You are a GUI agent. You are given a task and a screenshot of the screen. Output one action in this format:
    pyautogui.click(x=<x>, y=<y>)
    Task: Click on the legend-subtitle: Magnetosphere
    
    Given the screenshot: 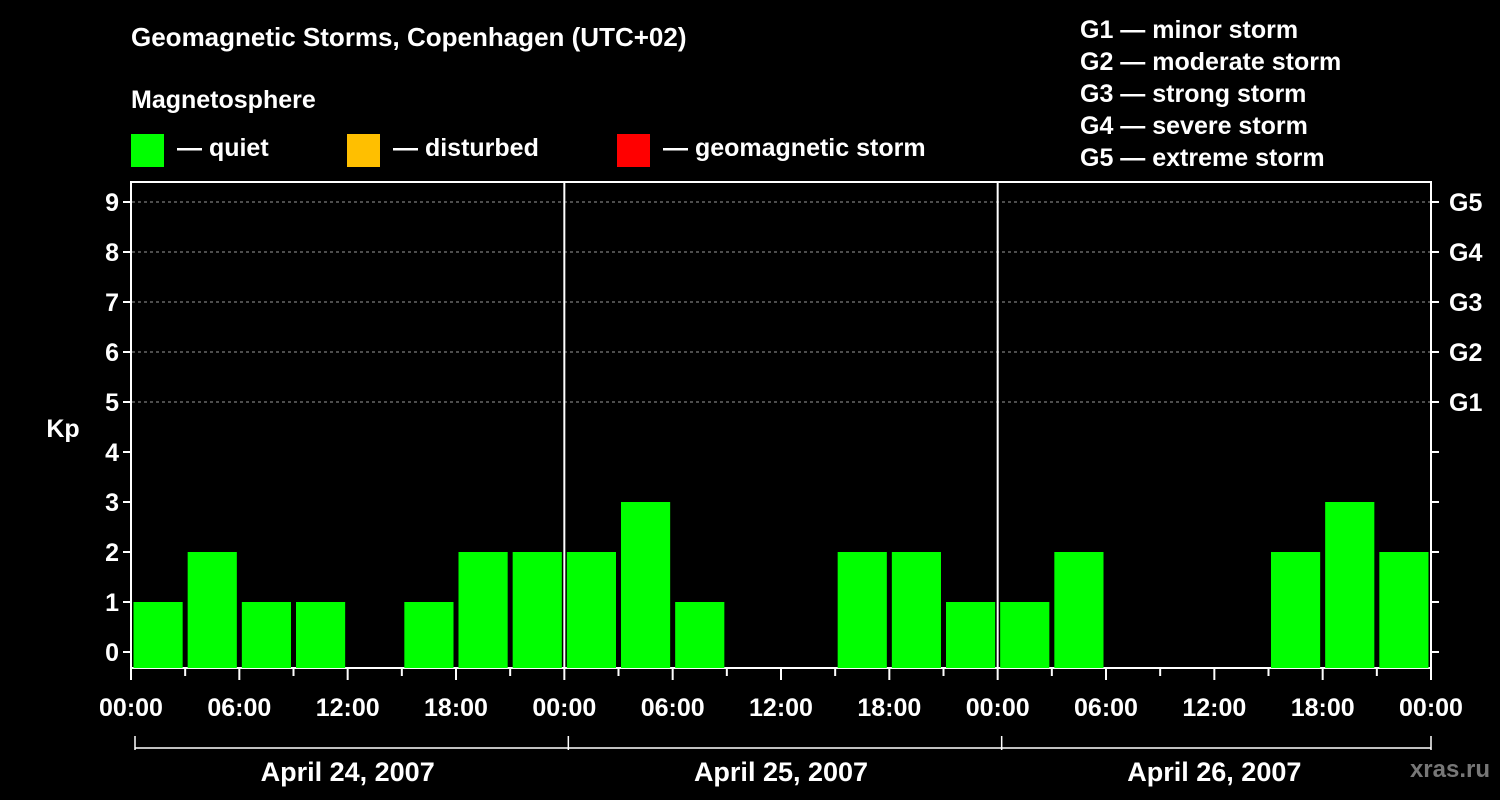 What is the action you would take?
    pyautogui.click(x=223, y=100)
    